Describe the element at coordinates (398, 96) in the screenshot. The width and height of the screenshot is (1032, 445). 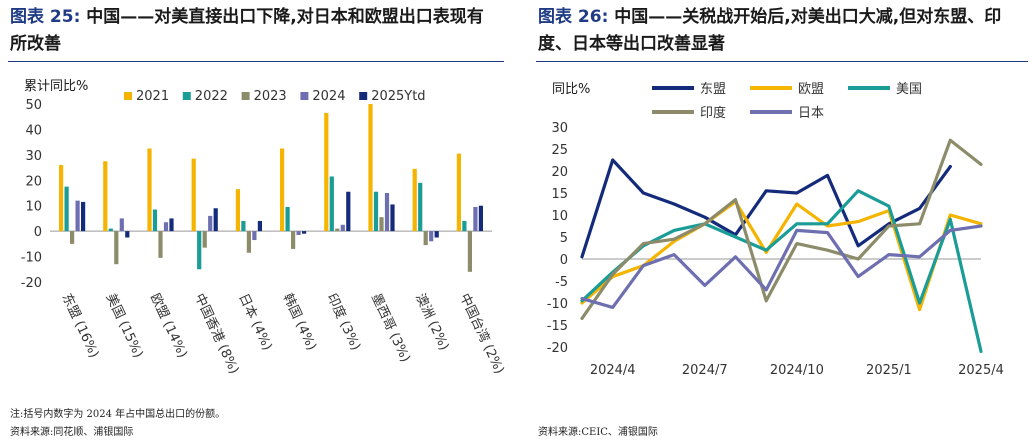
I see `bar-legend-label-2025Ytd: 2025Ytd` at that location.